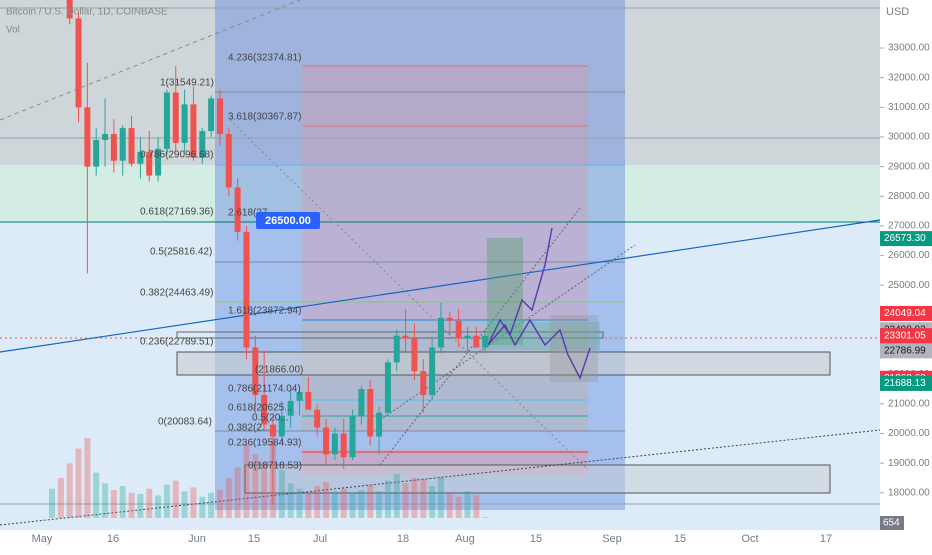 This screenshot has width=932, height=555. Describe the element at coordinates (909, 433) in the screenshot. I see `y-tick-label: 20000.00` at that location.